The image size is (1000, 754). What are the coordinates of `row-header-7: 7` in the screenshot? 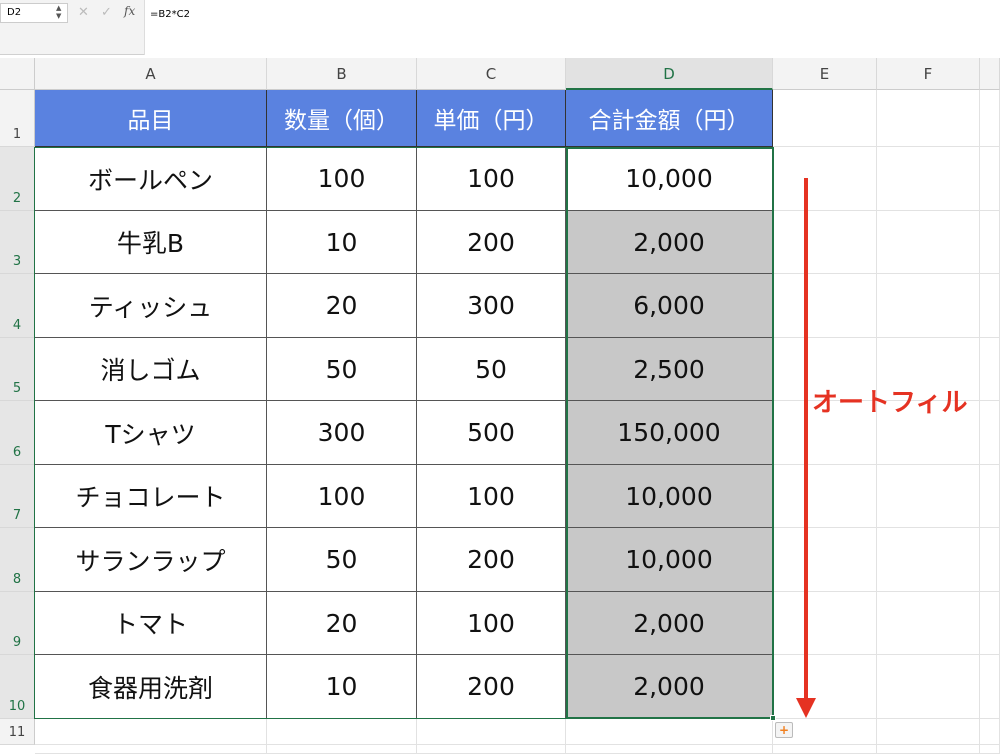 It's located at (17, 496).